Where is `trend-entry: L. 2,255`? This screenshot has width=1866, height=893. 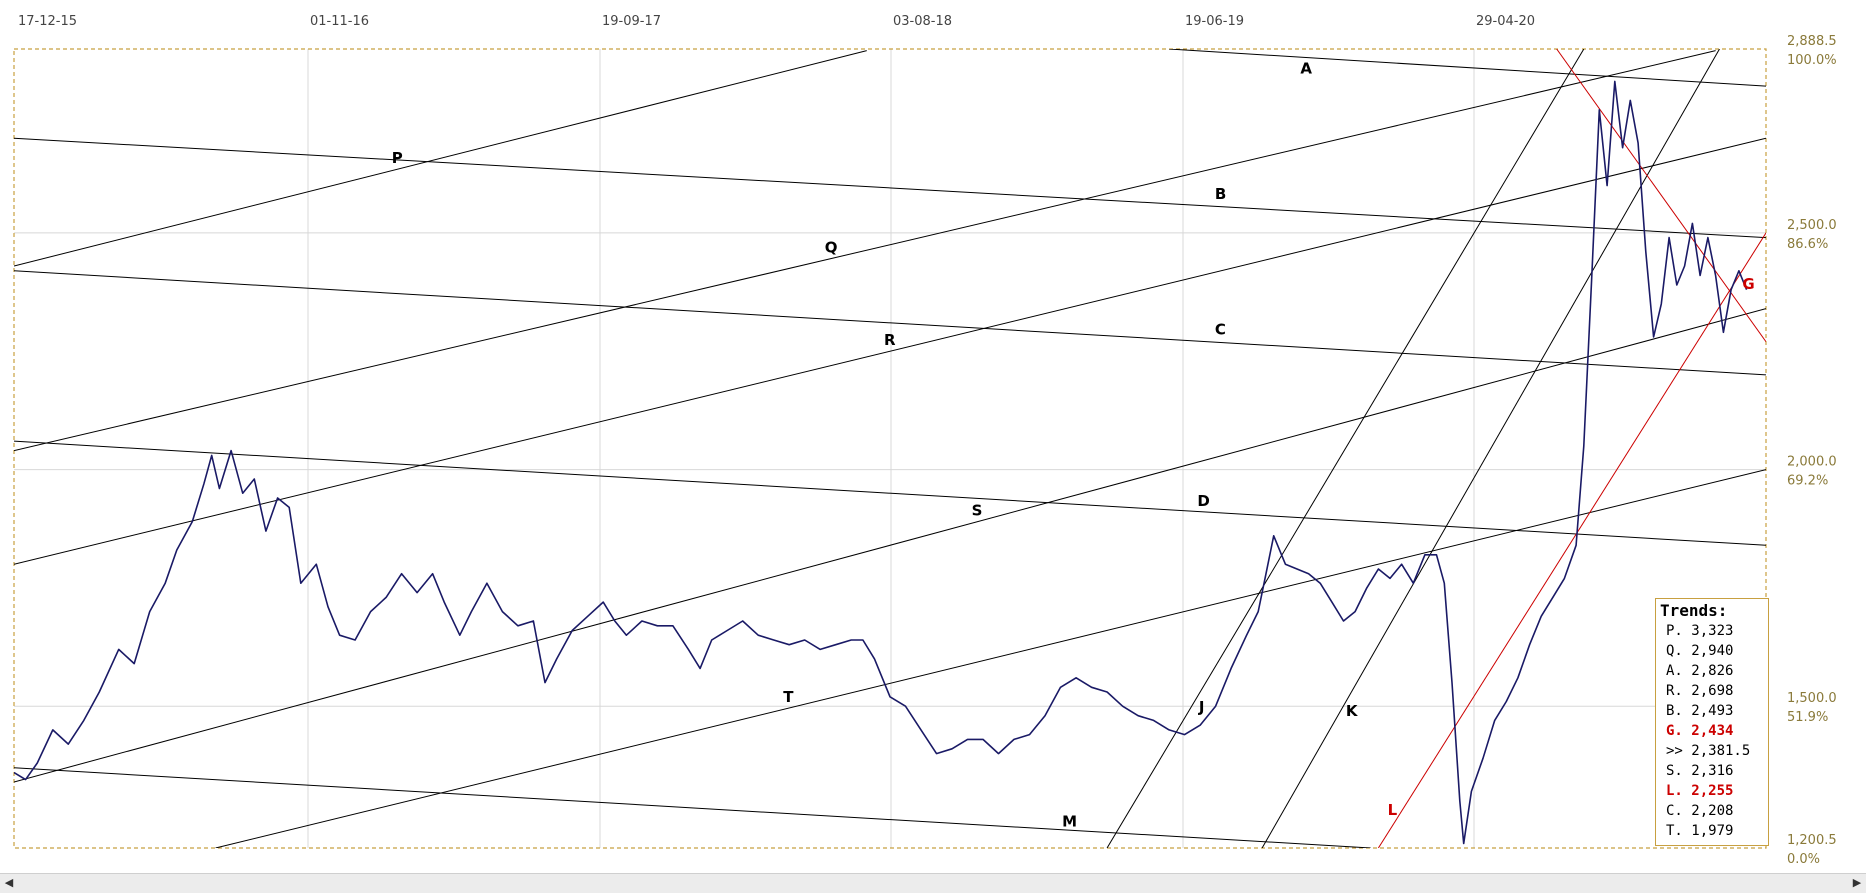 trend-entry: L. 2,255 is located at coordinates (1700, 791).